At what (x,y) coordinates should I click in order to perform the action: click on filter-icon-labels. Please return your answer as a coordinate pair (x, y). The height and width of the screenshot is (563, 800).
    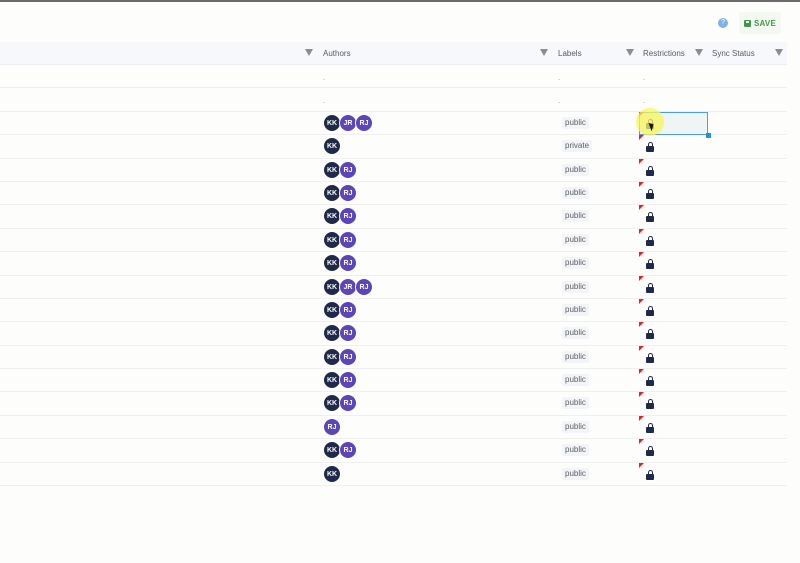
    Looking at the image, I should click on (630, 52).